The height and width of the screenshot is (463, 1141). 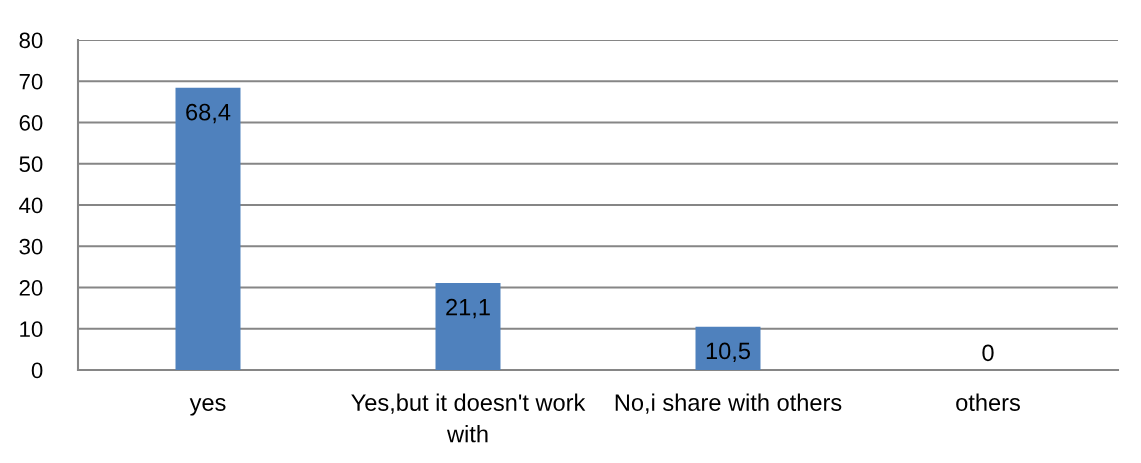 I want to click on y-tick-label: 50, so click(x=31, y=164).